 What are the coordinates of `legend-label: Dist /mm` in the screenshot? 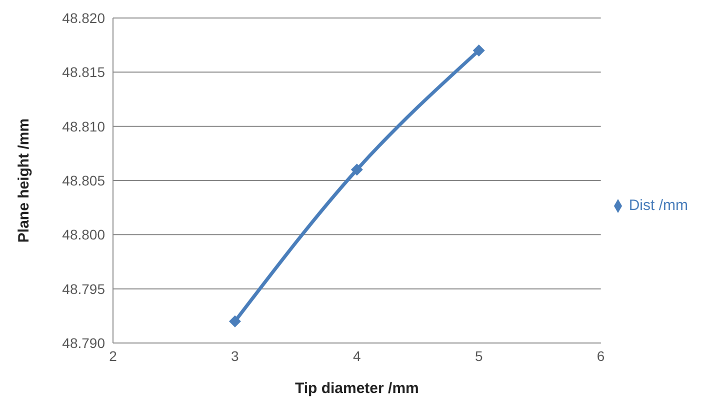 It's located at (658, 205).